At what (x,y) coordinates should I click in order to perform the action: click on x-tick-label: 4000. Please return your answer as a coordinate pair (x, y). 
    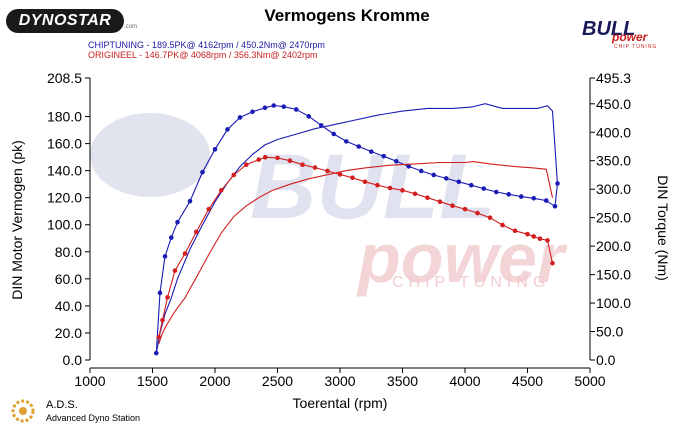
    Looking at the image, I should click on (464, 381).